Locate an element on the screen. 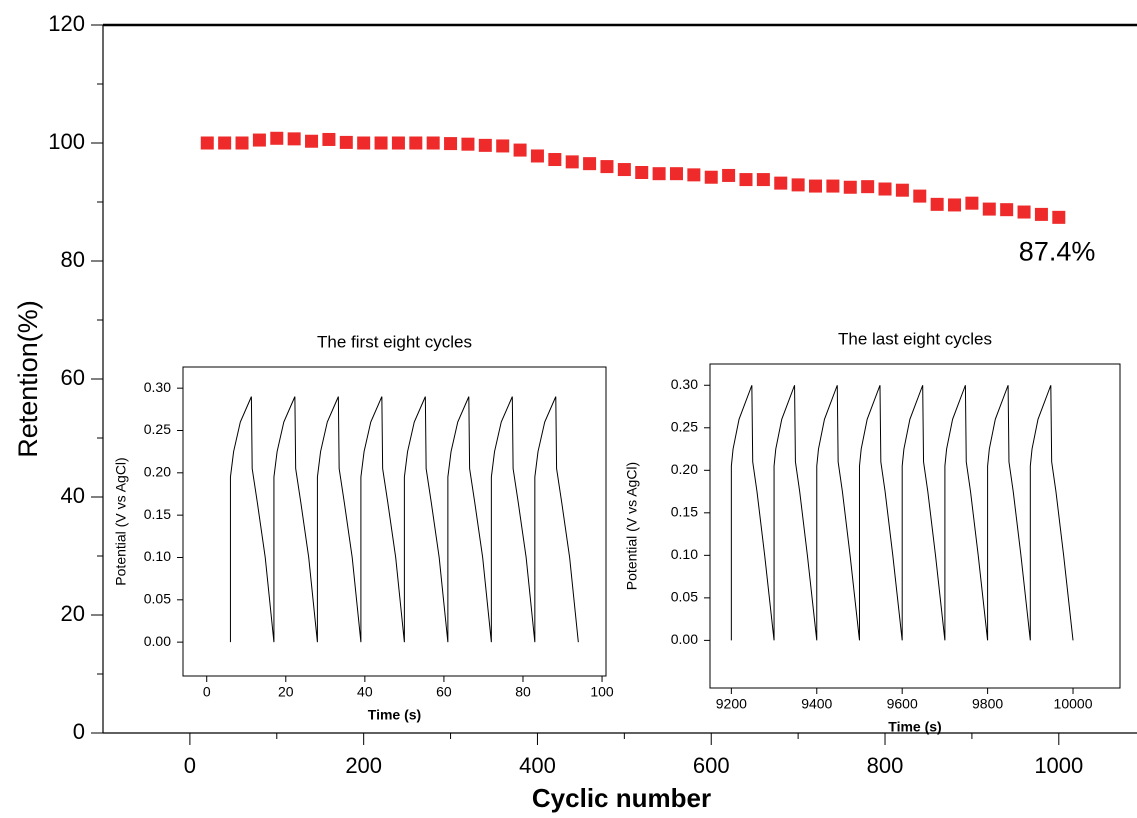  x-tick-label: 200 is located at coordinates (363, 765).